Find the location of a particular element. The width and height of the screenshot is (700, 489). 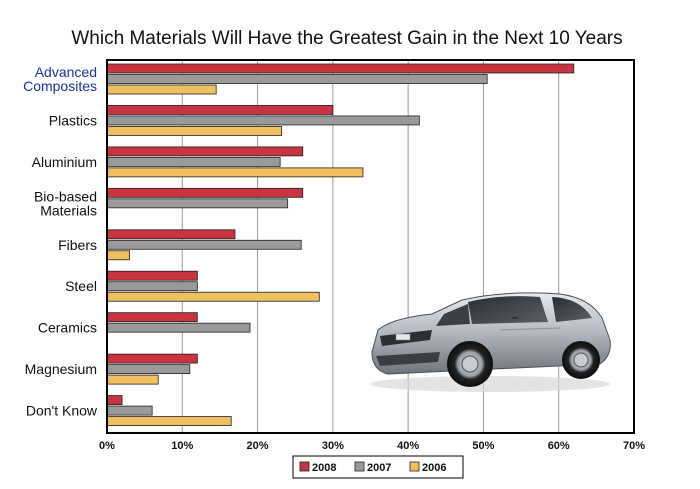

car-image is located at coordinates (490, 342).